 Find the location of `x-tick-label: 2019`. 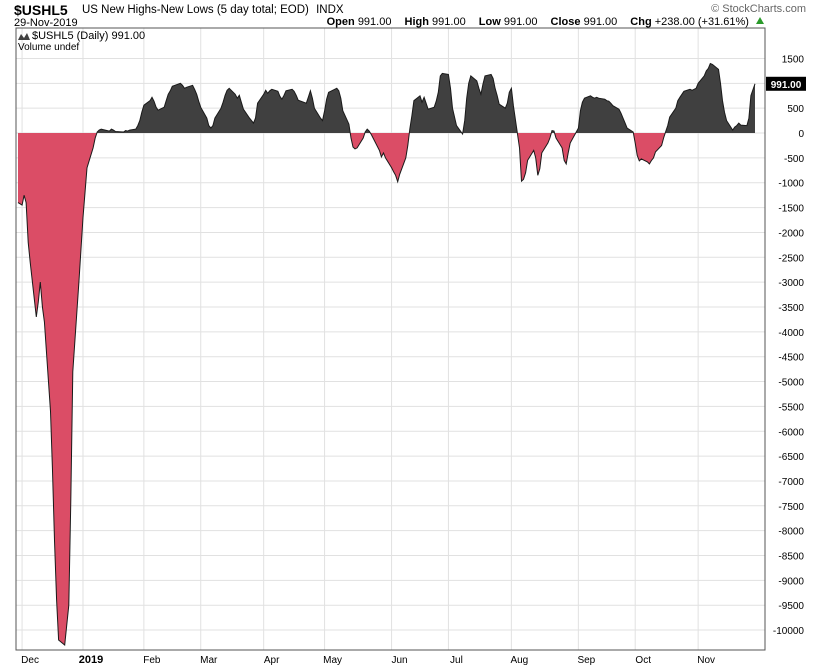

x-tick-label: 2019 is located at coordinates (91, 660).